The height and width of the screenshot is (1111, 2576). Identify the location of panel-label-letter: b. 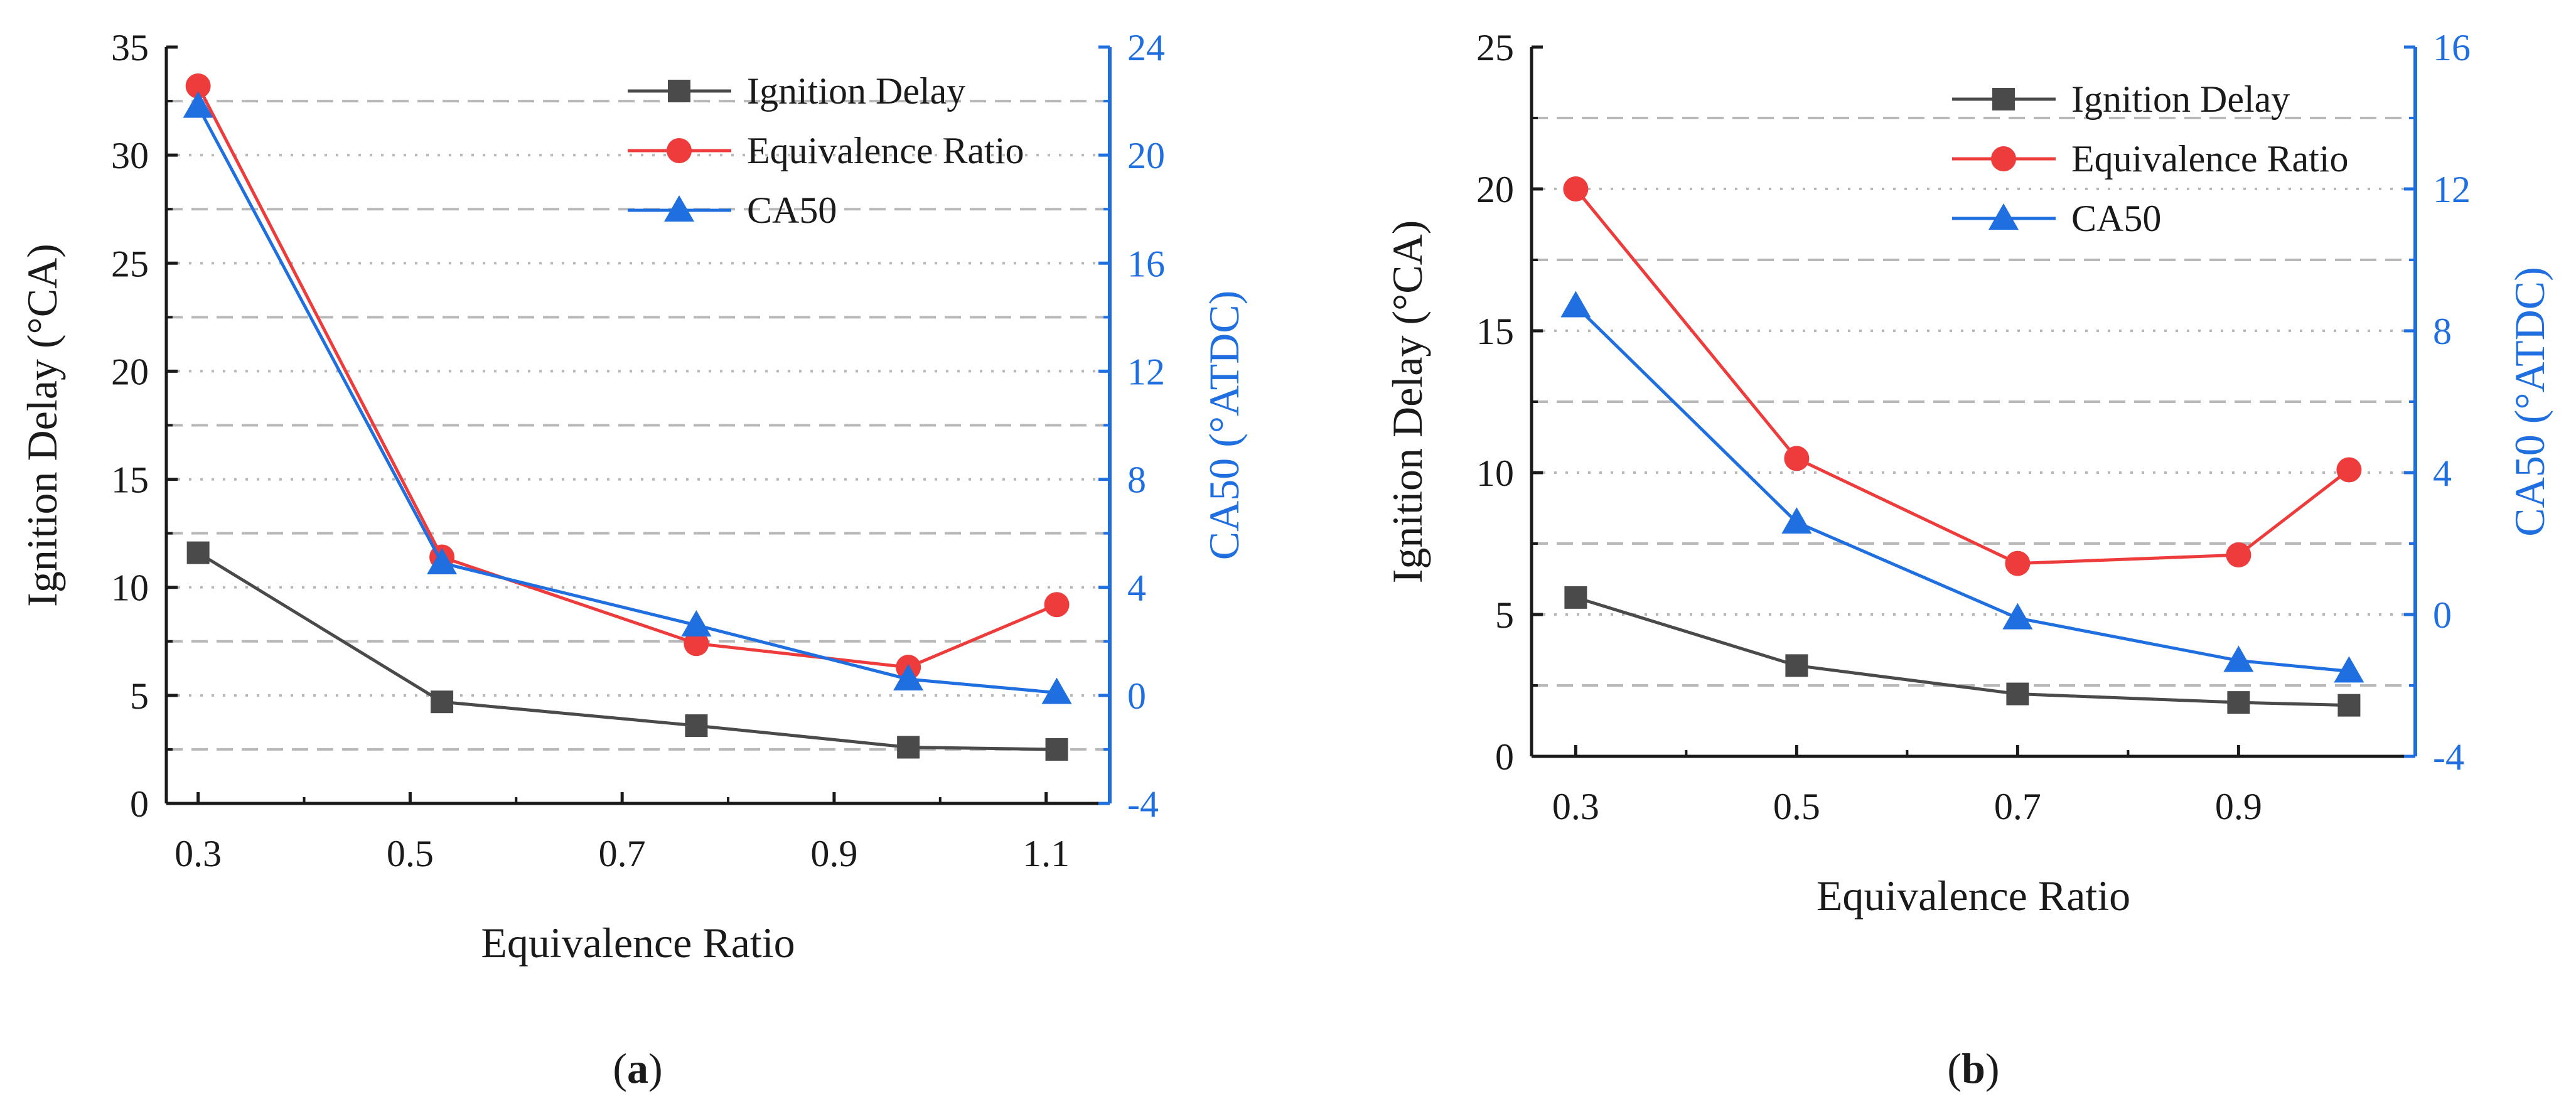
(1973, 1068).